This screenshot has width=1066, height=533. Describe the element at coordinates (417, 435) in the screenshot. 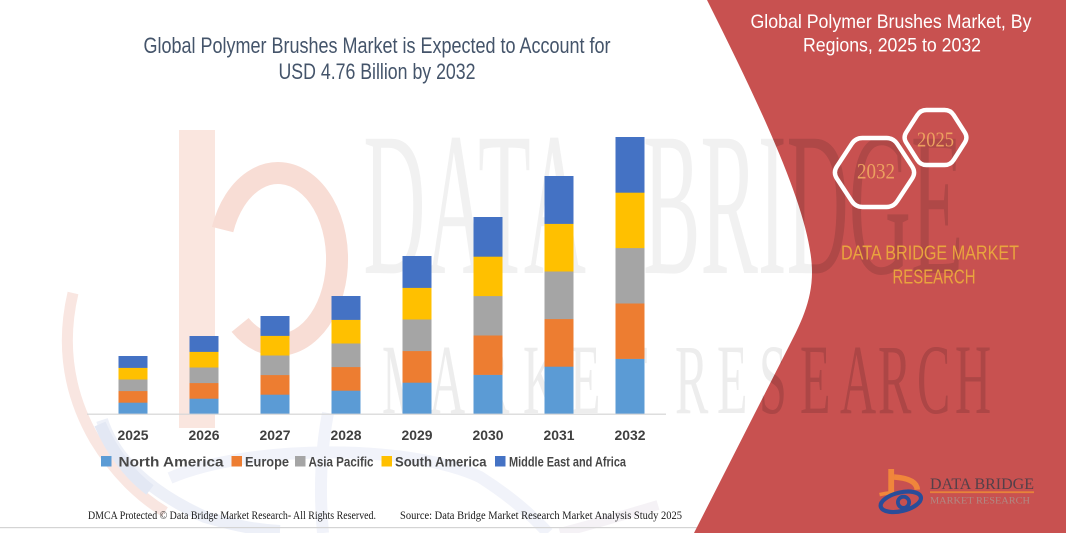

I see `svg-text: 2029` at that location.